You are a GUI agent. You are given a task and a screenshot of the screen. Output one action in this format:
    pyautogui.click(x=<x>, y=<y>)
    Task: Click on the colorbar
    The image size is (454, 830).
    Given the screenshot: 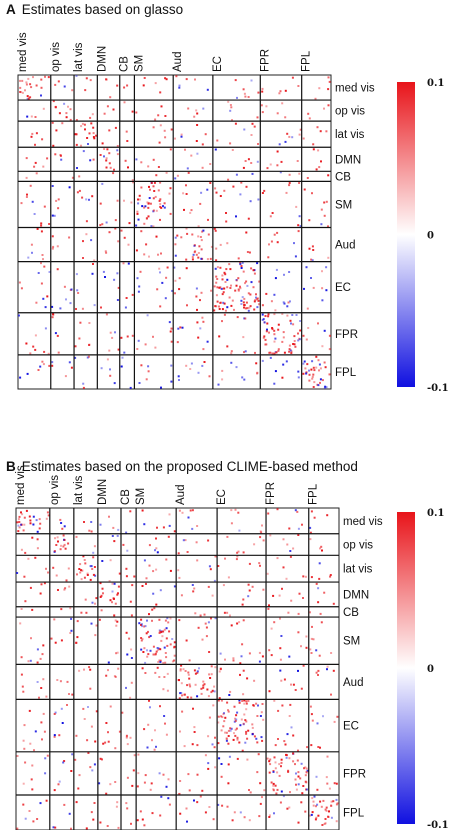 What is the action you would take?
    pyautogui.click(x=406, y=668)
    